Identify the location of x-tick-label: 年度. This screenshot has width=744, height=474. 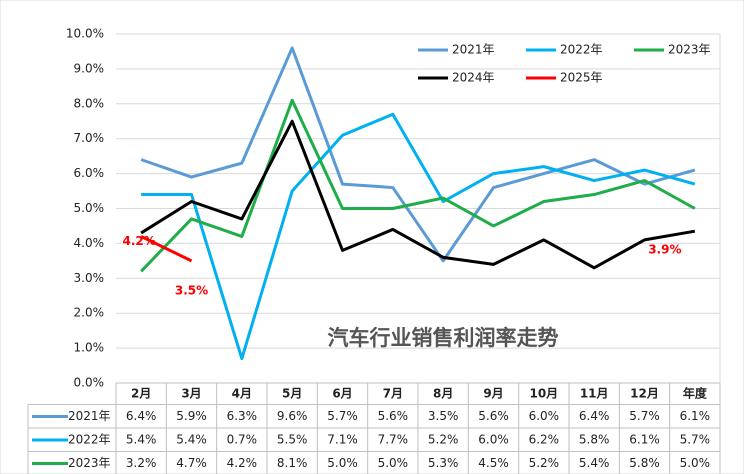
(695, 393).